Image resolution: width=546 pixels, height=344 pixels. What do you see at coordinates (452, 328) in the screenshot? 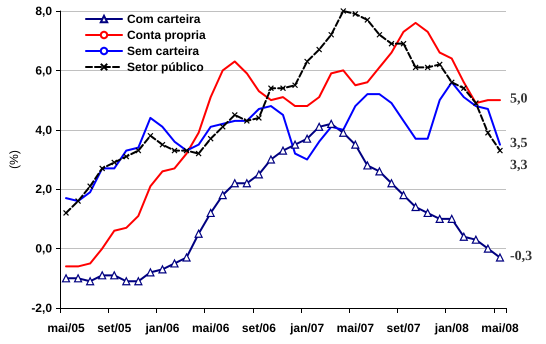
I see `x-tick-label: jan/08` at bounding box center [452, 328].